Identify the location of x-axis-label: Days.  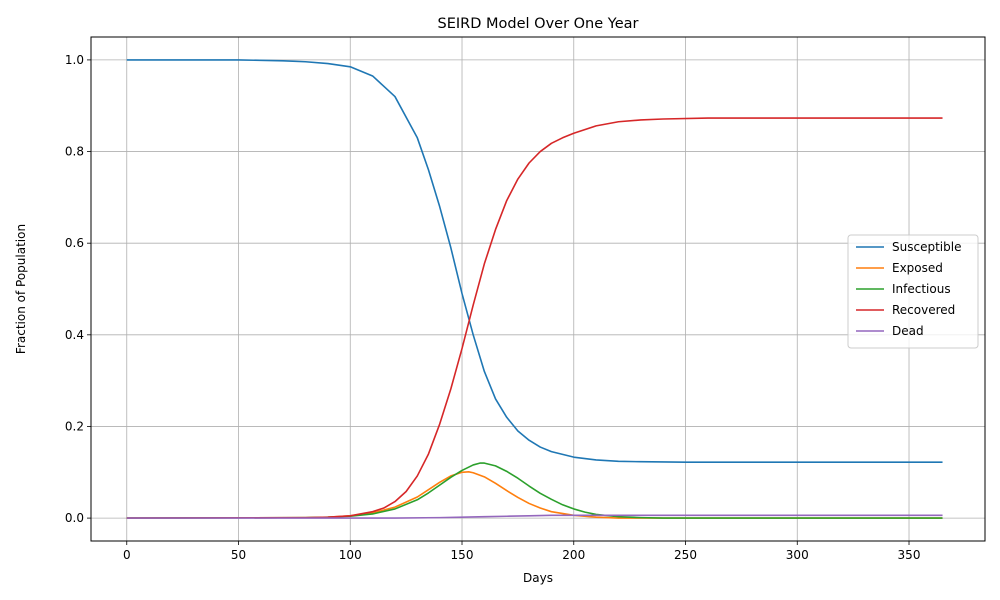
(538, 578).